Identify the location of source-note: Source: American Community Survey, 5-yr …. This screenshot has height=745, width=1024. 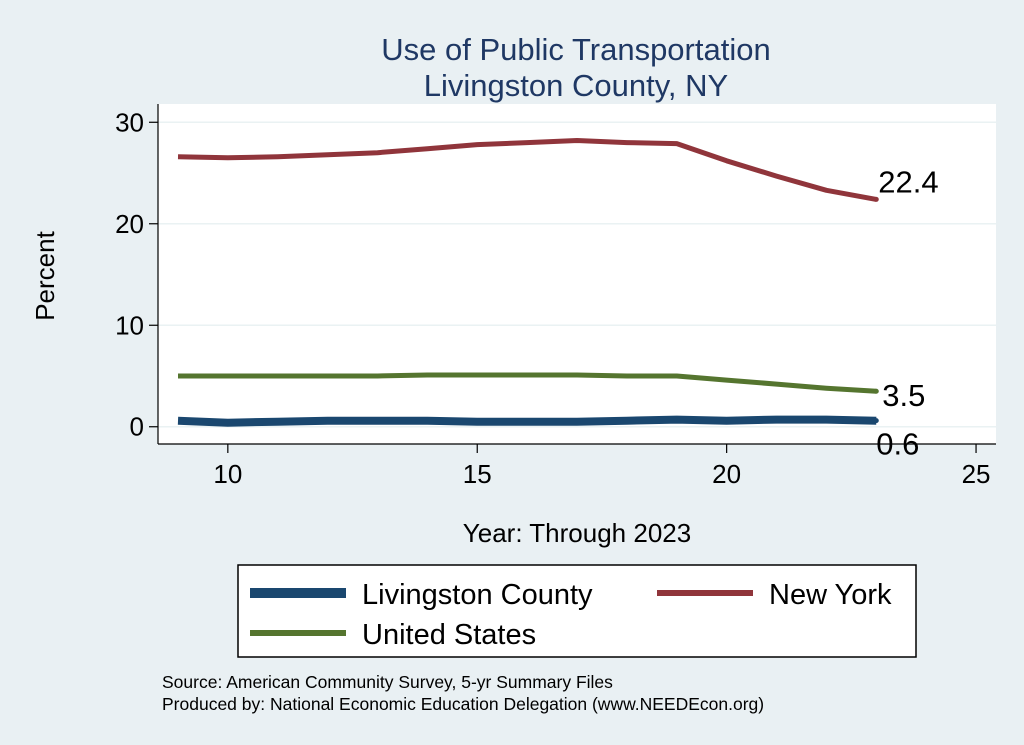
(387, 682).